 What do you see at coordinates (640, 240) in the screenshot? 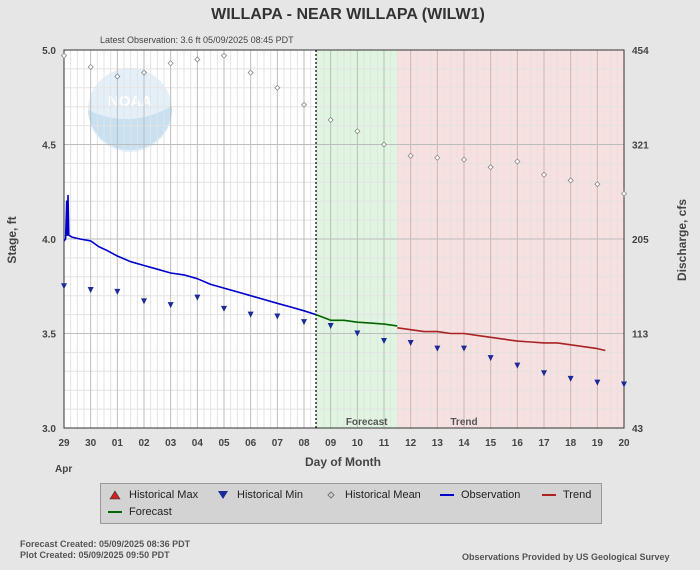
I see `y-tick-label-right: 205` at bounding box center [640, 240].